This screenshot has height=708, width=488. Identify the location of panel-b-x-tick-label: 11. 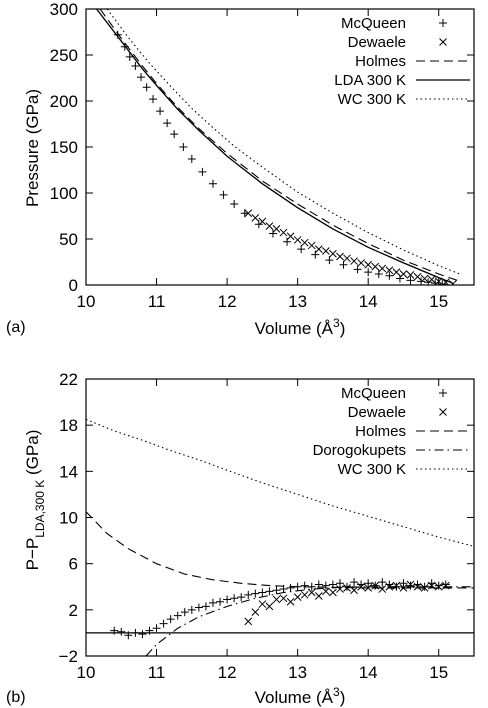
(157, 672).